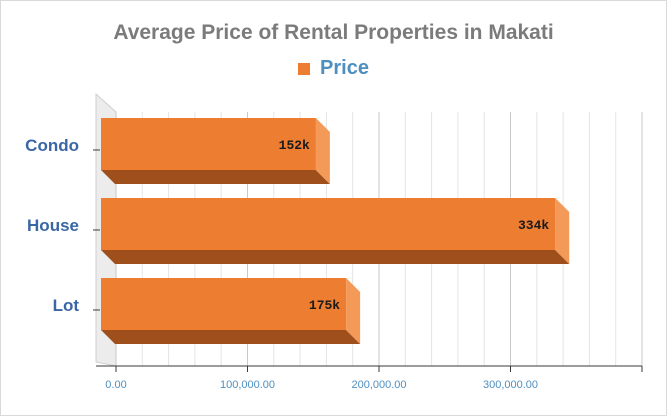 The height and width of the screenshot is (416, 667). What do you see at coordinates (247, 385) in the screenshot?
I see `x-tick-label: 100,000.00` at bounding box center [247, 385].